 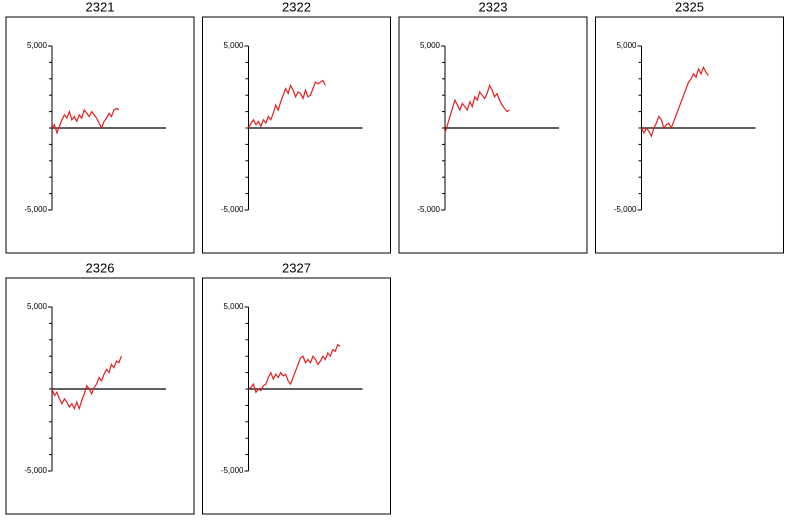 I want to click on chart-title: 2327, so click(x=296, y=267).